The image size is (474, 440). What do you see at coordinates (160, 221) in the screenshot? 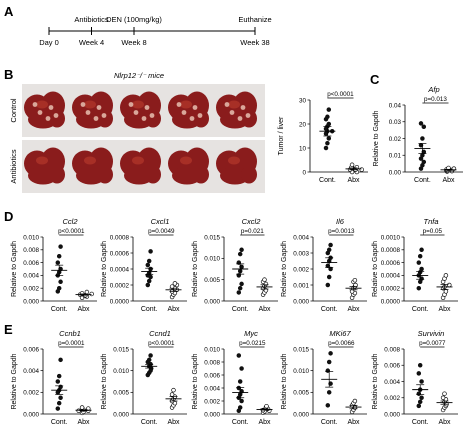
I see `chart-title: Cxcl1` at bounding box center [160, 221].